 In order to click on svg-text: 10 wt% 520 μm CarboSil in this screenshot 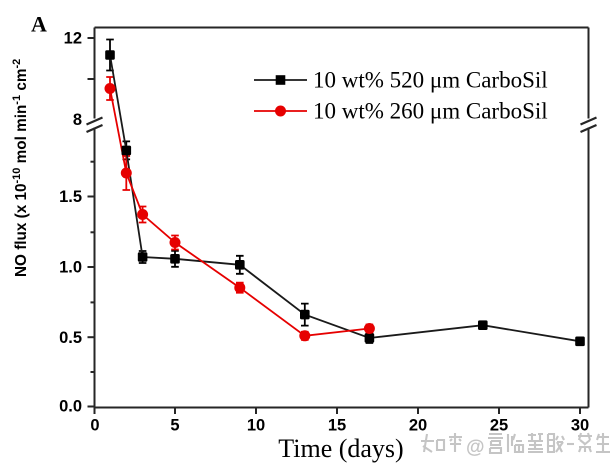, I will do `click(430, 80)`.